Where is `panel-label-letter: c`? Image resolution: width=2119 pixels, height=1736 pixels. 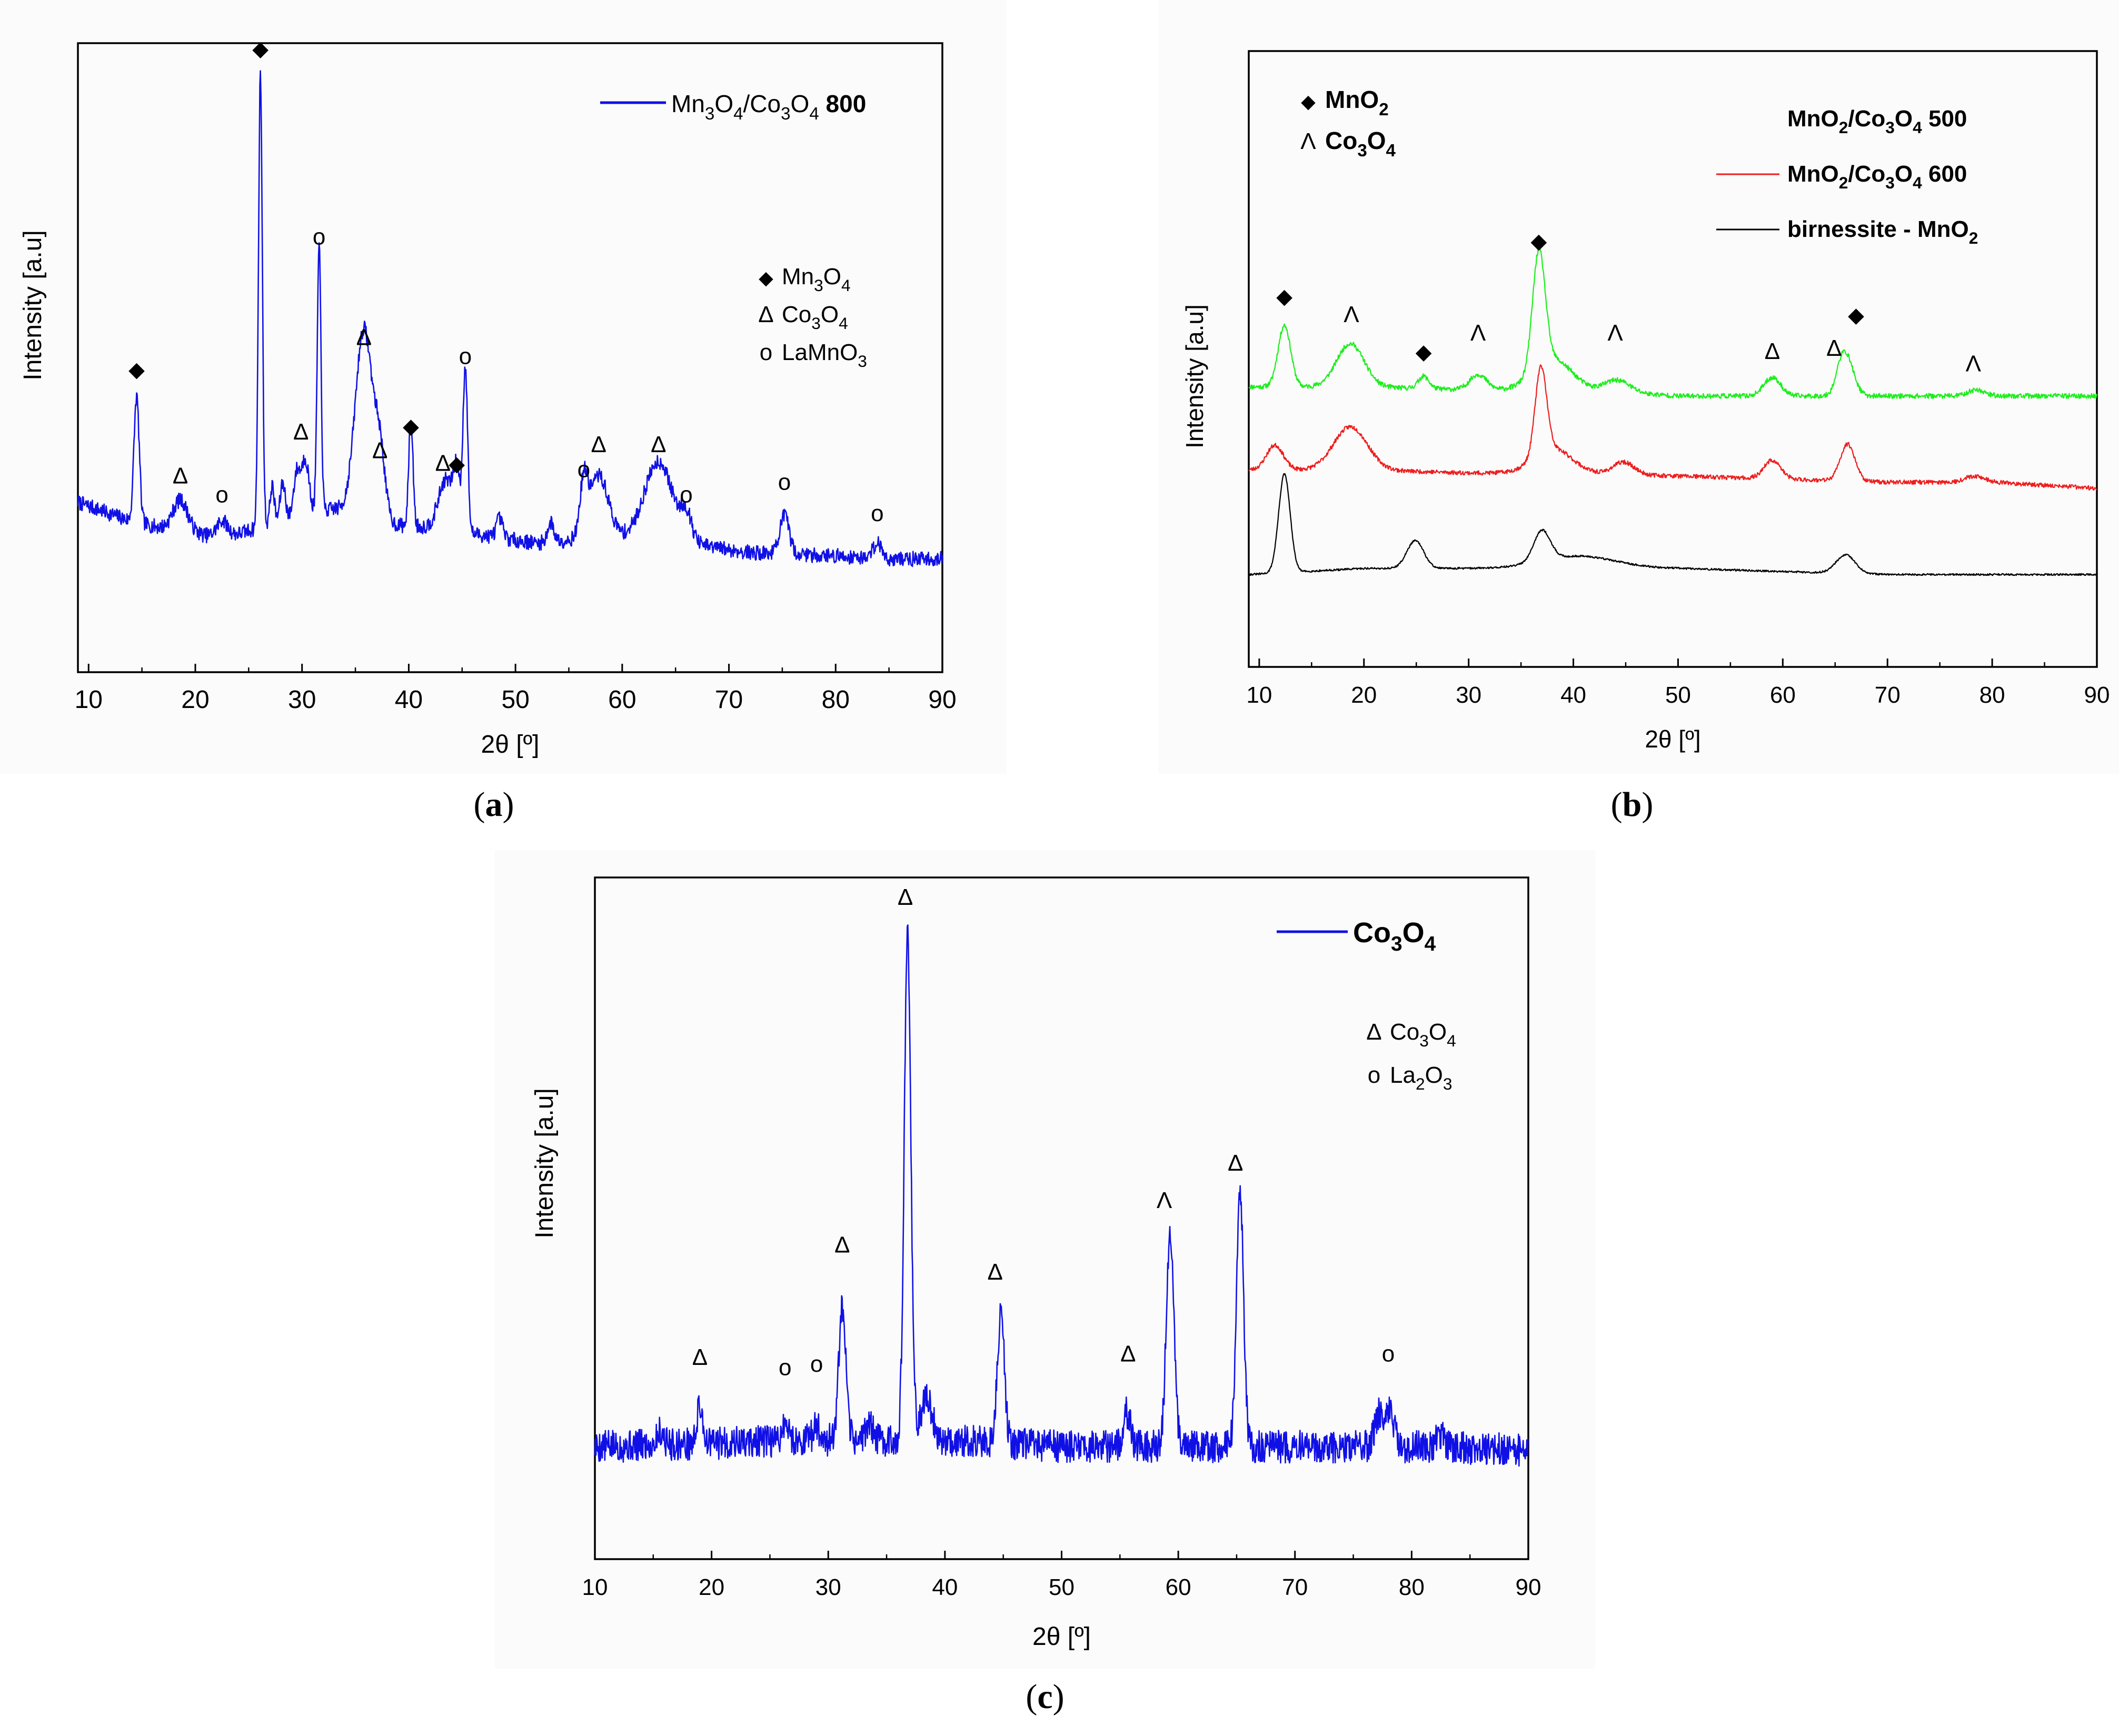 panel-label-letter: c is located at coordinates (1044, 1697).